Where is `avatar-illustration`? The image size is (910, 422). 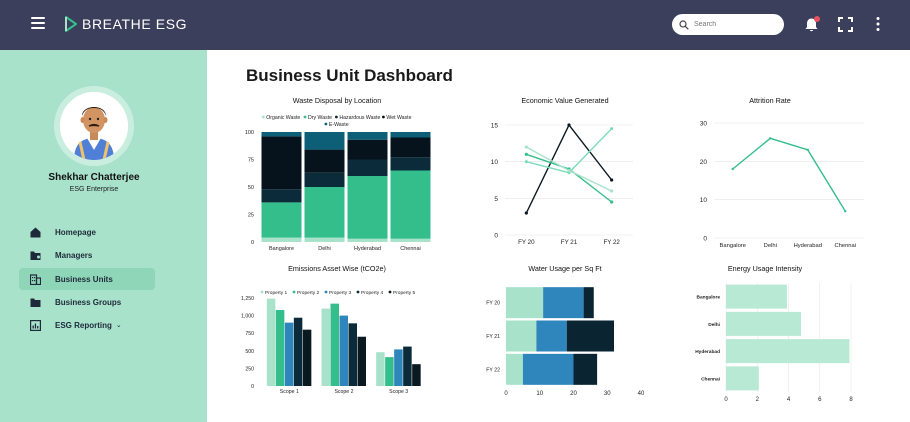 avatar-illustration is located at coordinates (94, 126).